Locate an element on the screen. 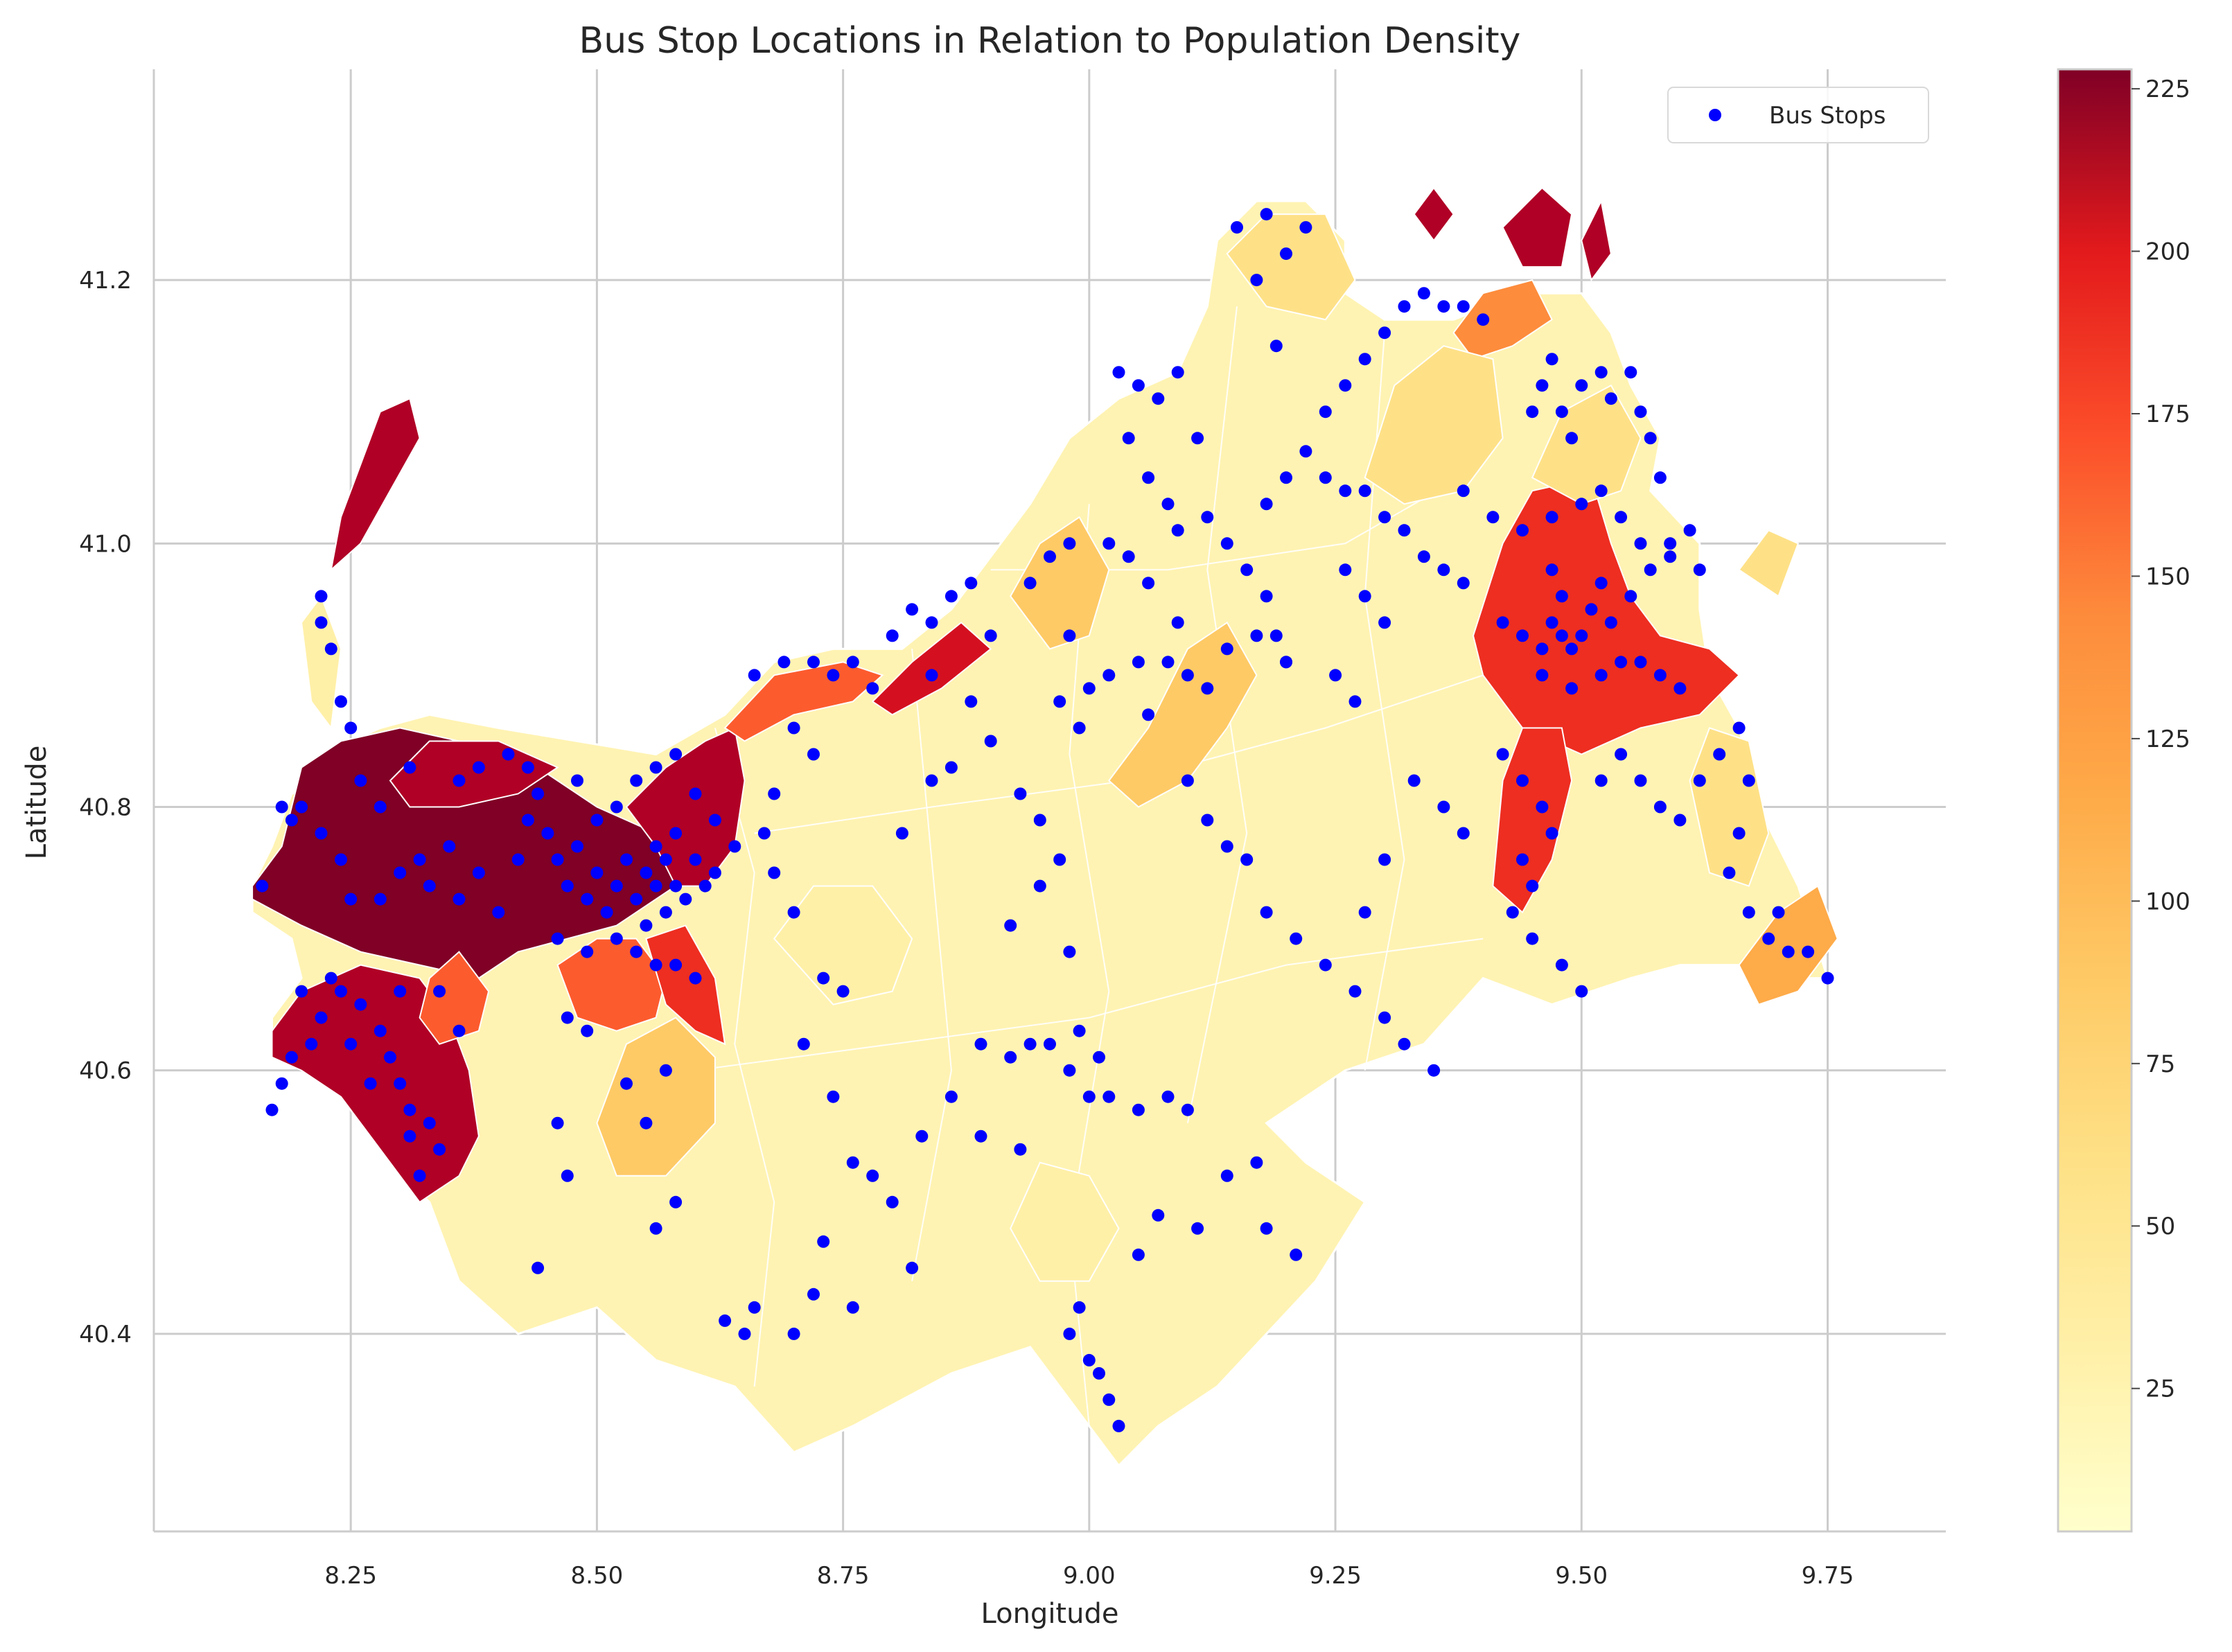  legend: Bus Stops is located at coordinates (1798, 115).